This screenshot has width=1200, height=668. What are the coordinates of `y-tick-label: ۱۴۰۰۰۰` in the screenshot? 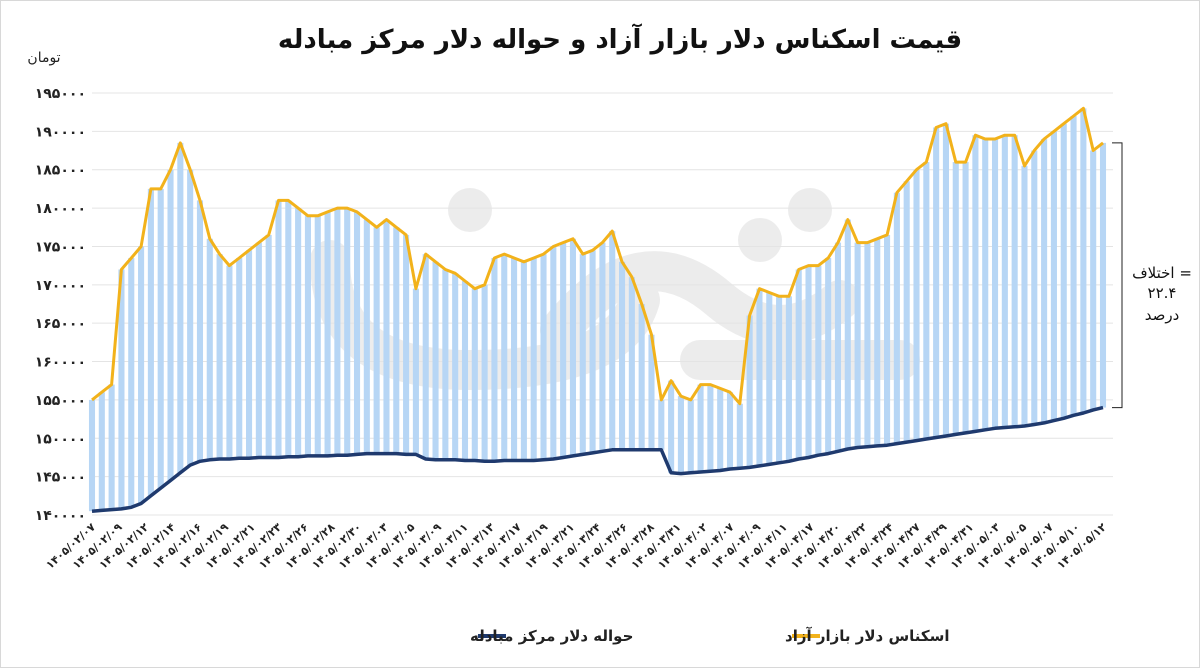 It's located at (60, 516).